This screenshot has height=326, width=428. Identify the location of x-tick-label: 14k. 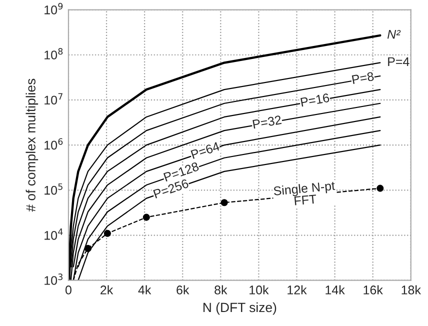
(335, 289).